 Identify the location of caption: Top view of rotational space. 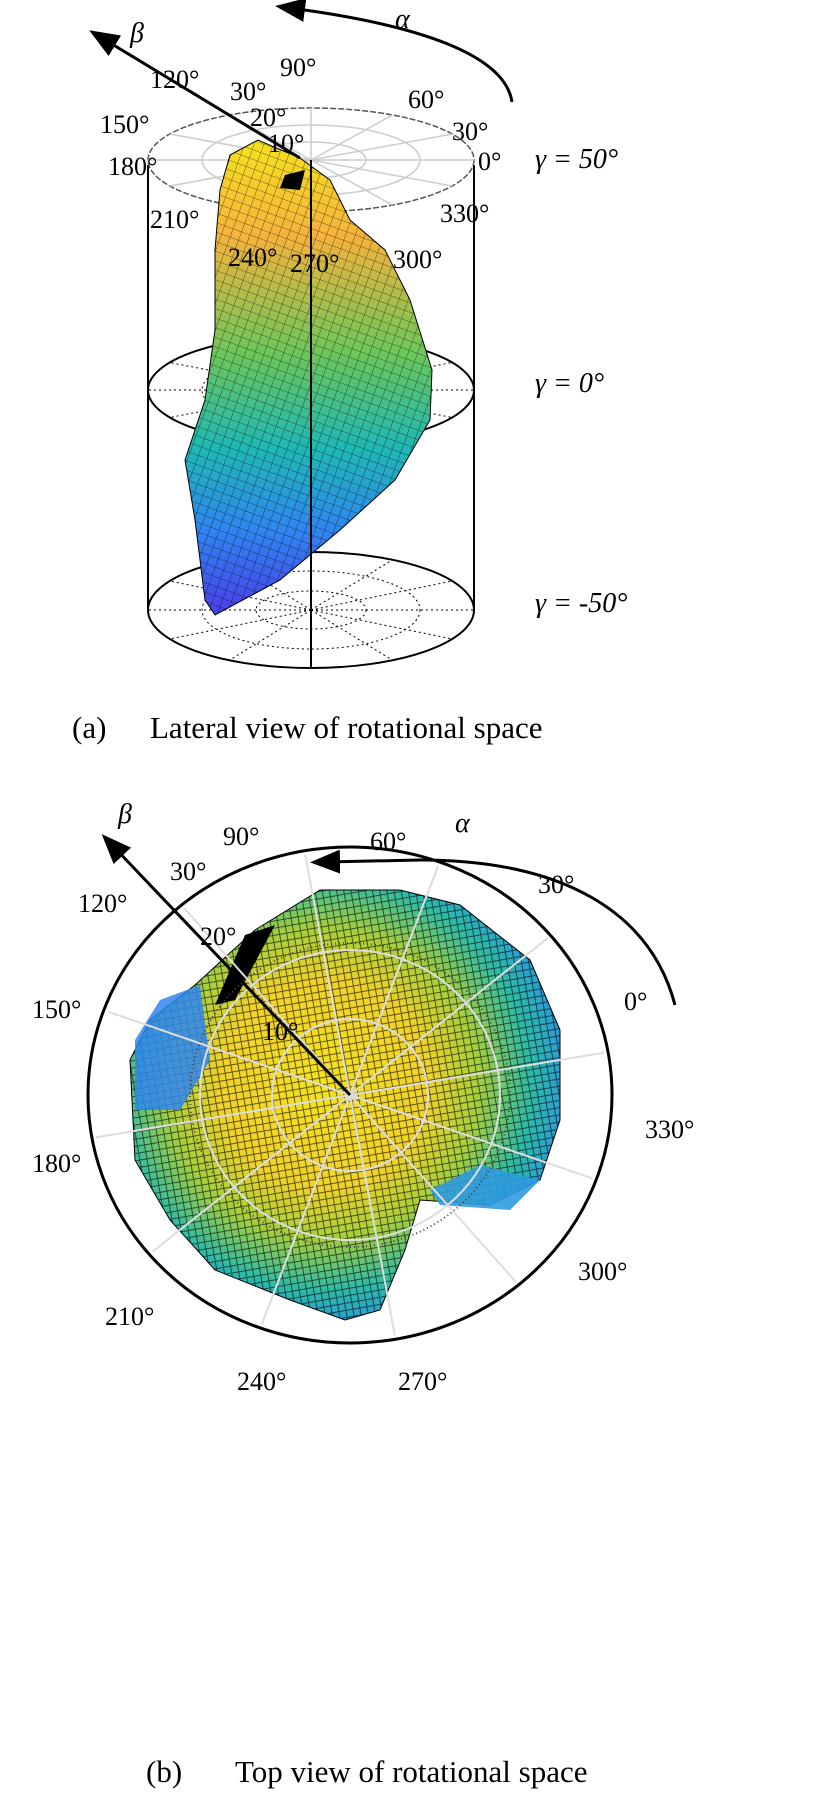
(411, 1771).